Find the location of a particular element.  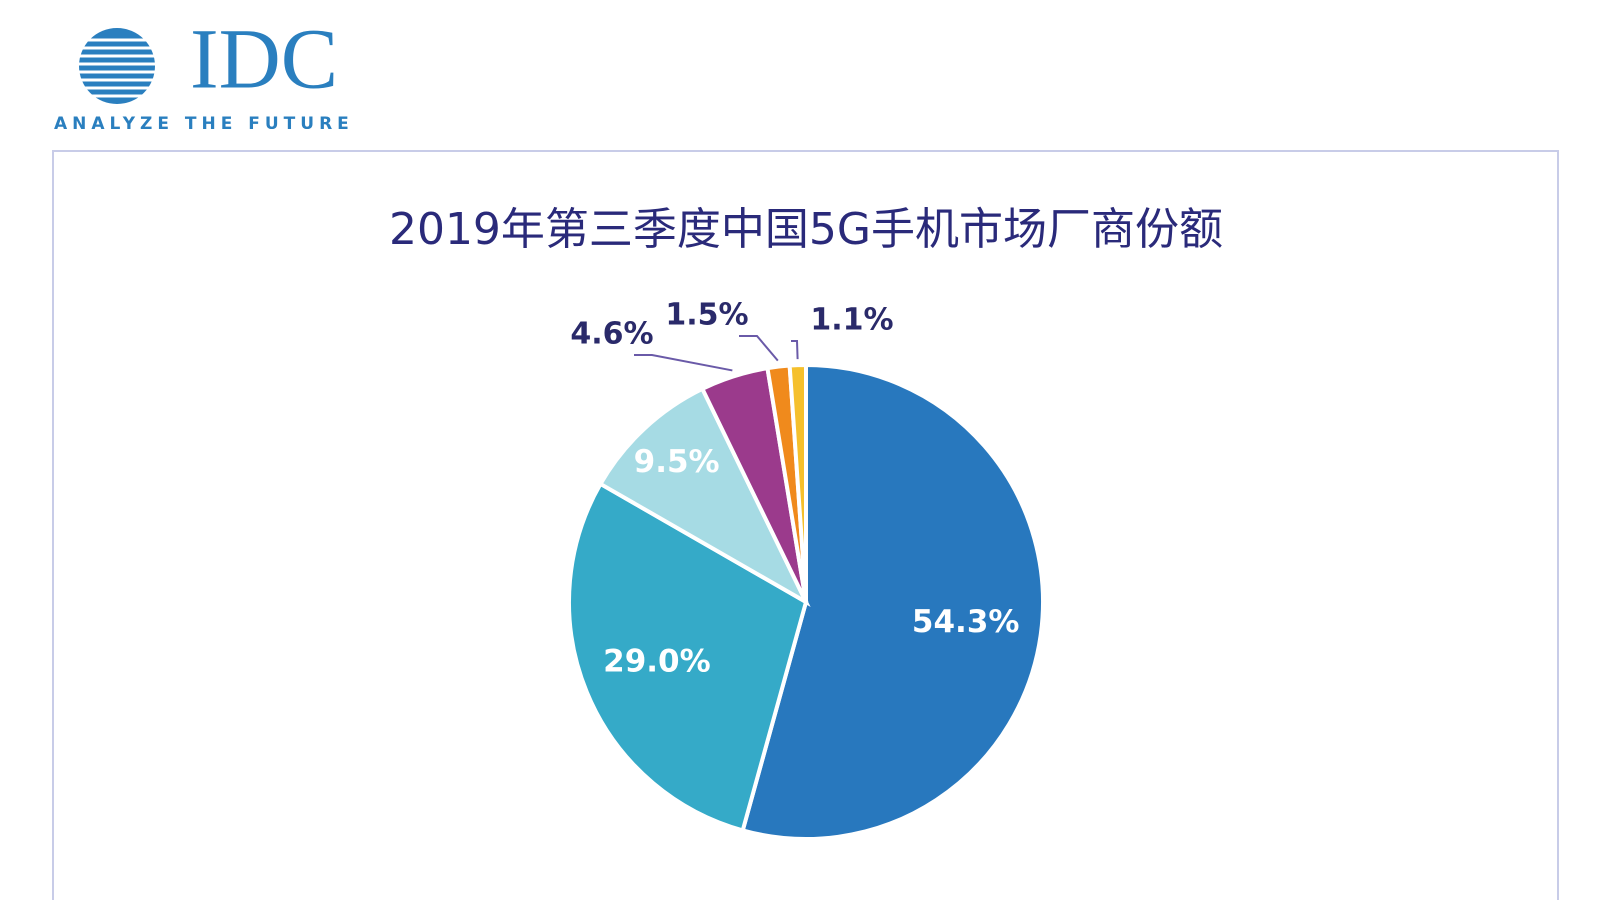

logo-mark is located at coordinates (117, 66).